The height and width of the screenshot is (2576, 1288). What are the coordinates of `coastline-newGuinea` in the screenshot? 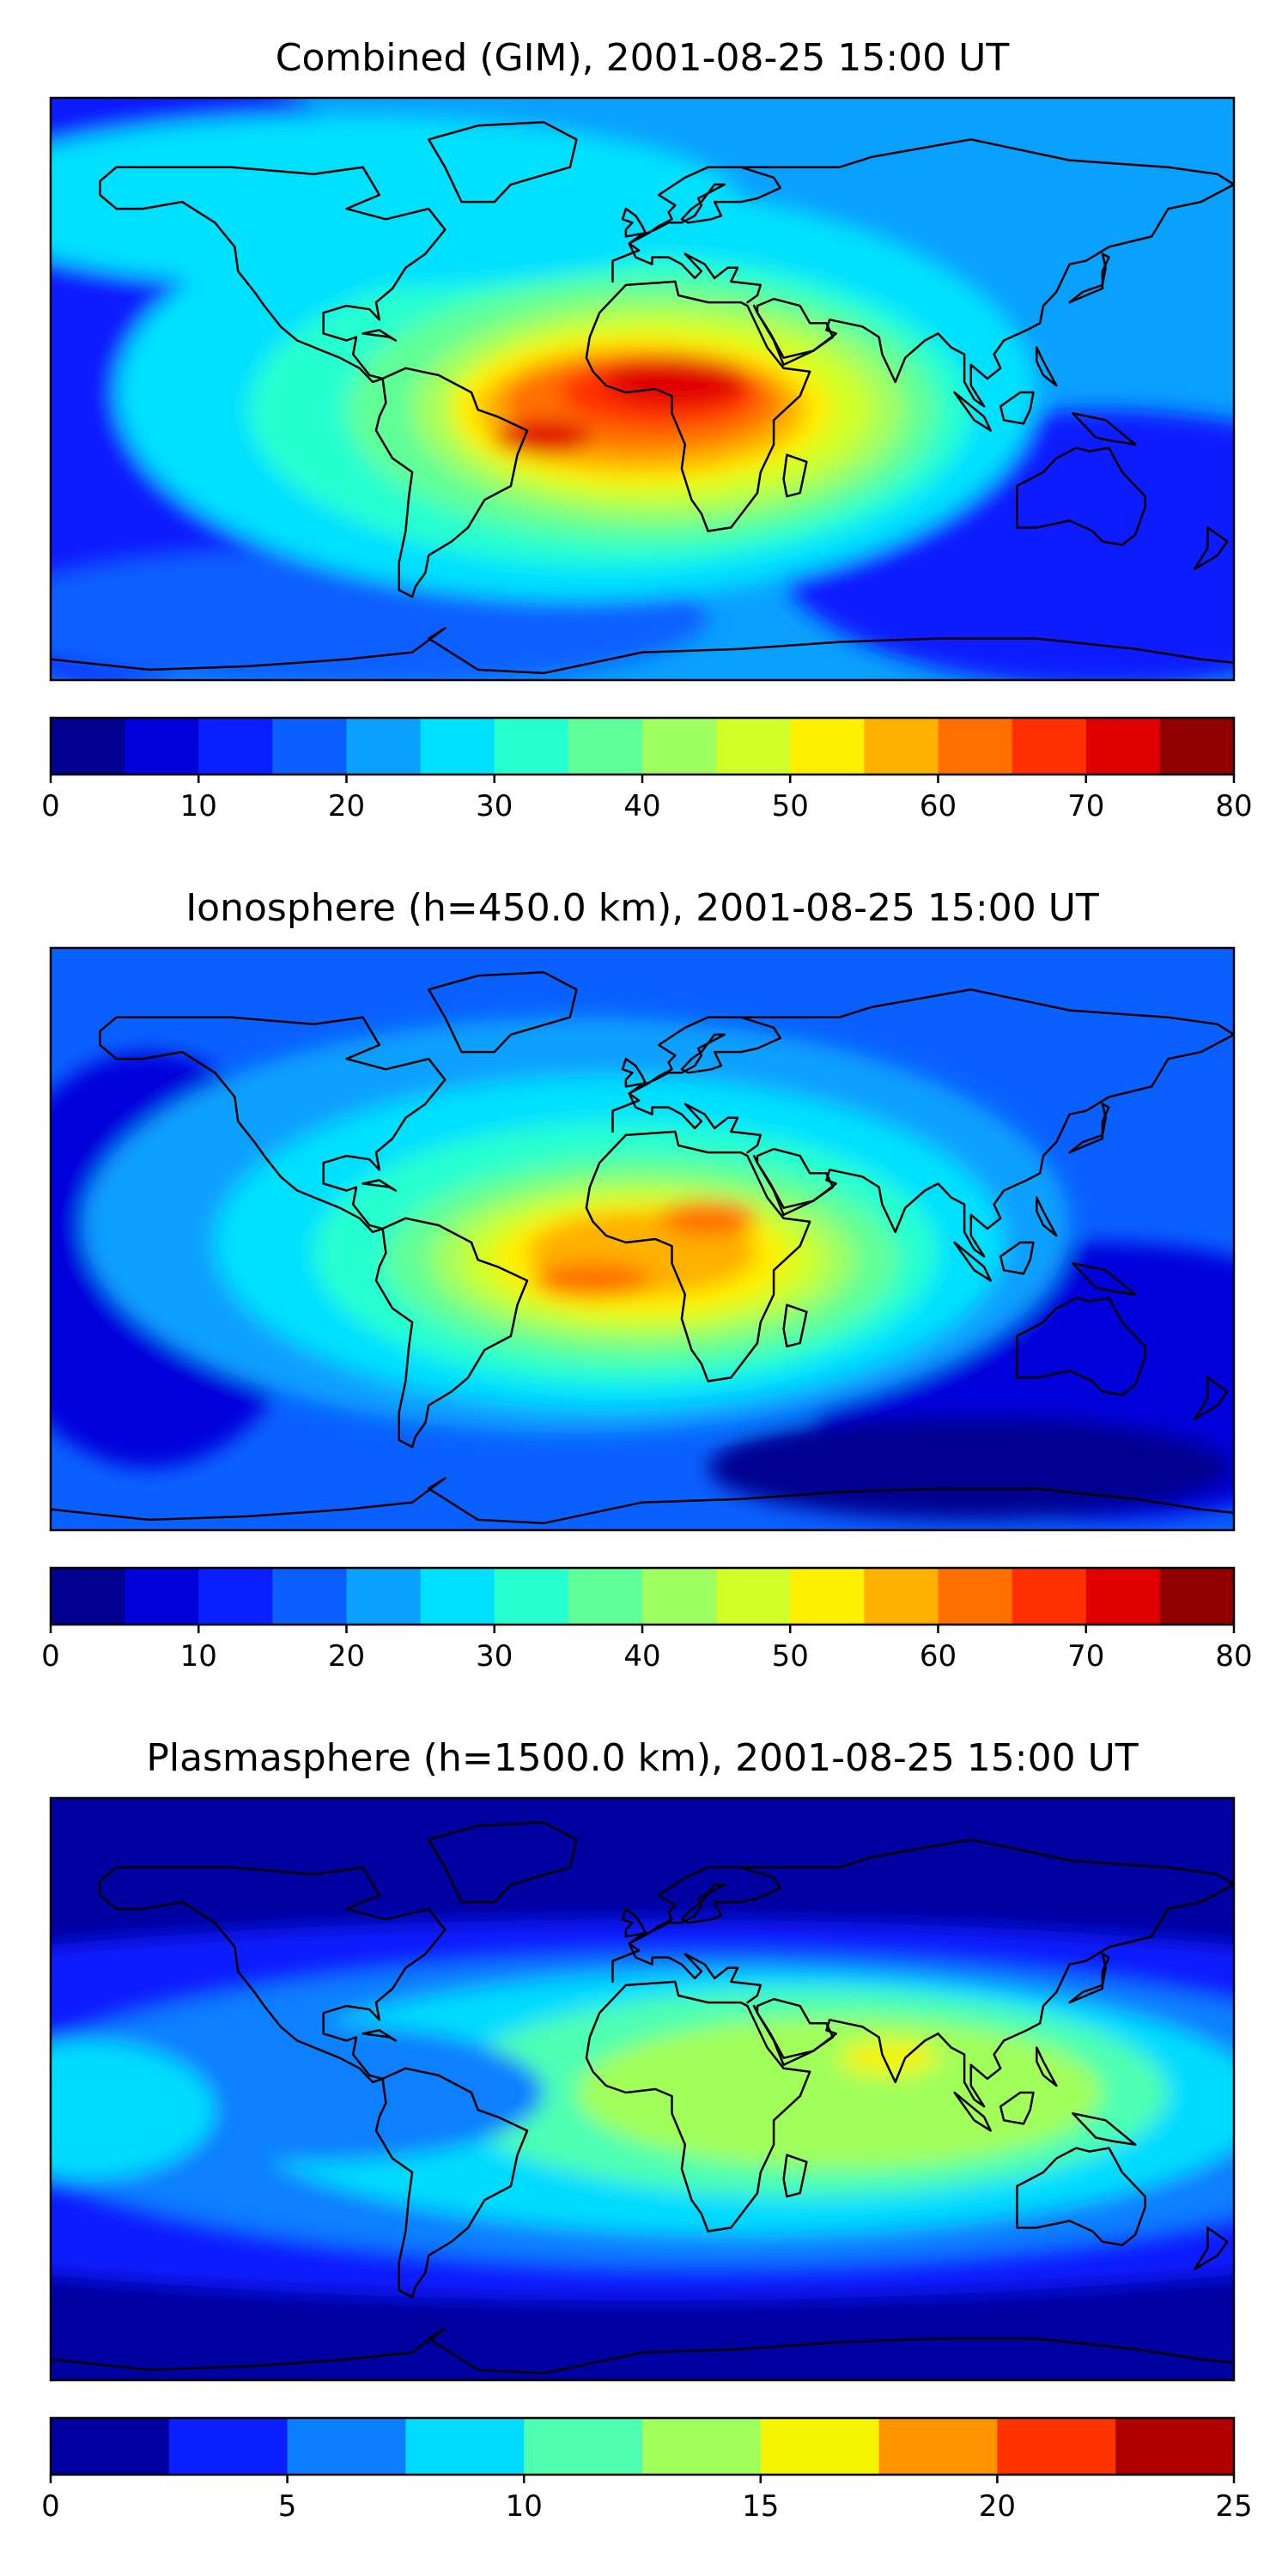 It's located at (1104, 1279).